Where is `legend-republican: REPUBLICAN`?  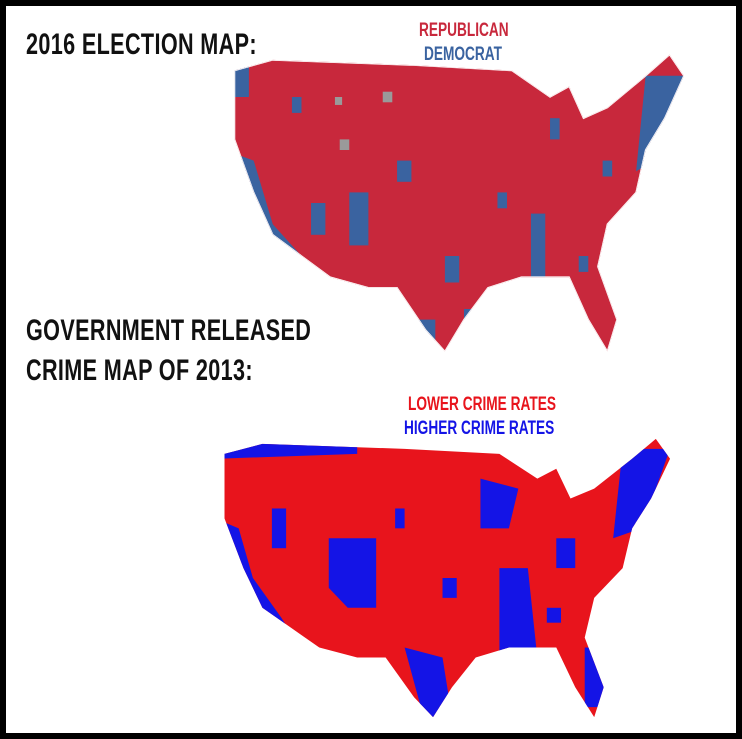 legend-republican: REPUBLICAN is located at coordinates (464, 30).